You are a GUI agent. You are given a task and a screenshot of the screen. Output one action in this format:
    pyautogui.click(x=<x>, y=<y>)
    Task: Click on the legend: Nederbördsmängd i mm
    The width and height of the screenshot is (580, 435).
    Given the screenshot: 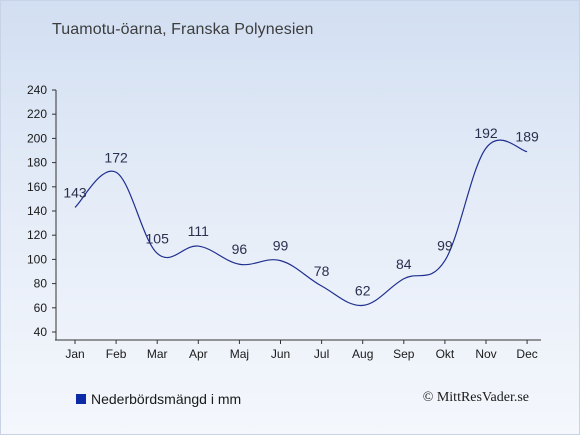 What is the action you would take?
    pyautogui.click(x=158, y=399)
    